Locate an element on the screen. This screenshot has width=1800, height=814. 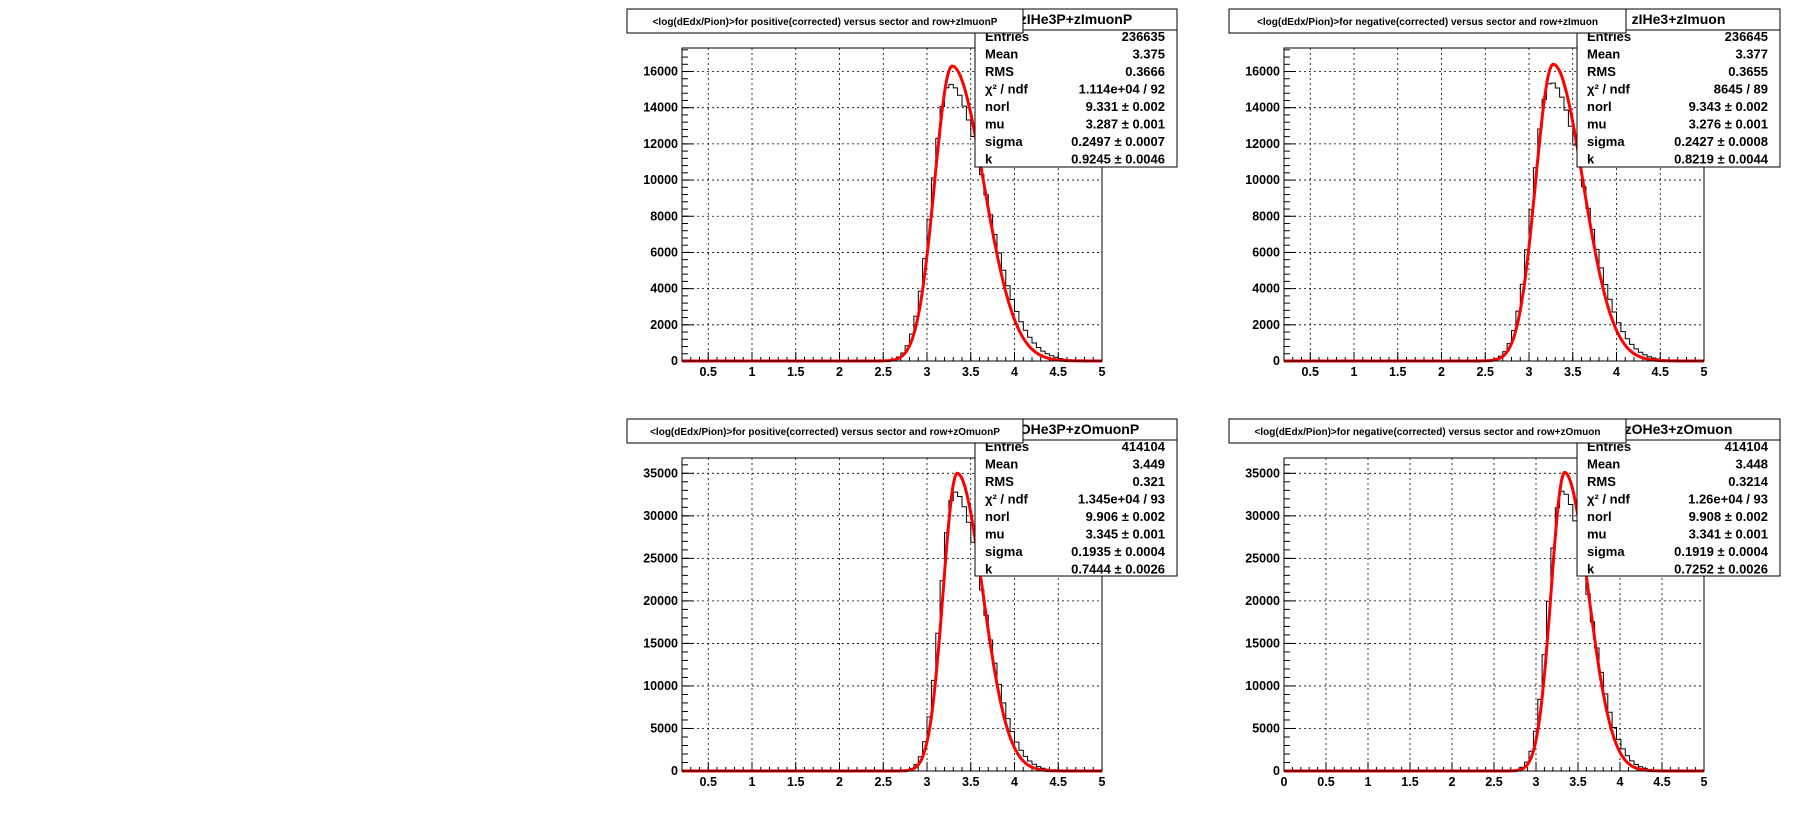
stats-value: 3.341 ± 0.001 is located at coordinates (1728, 534).